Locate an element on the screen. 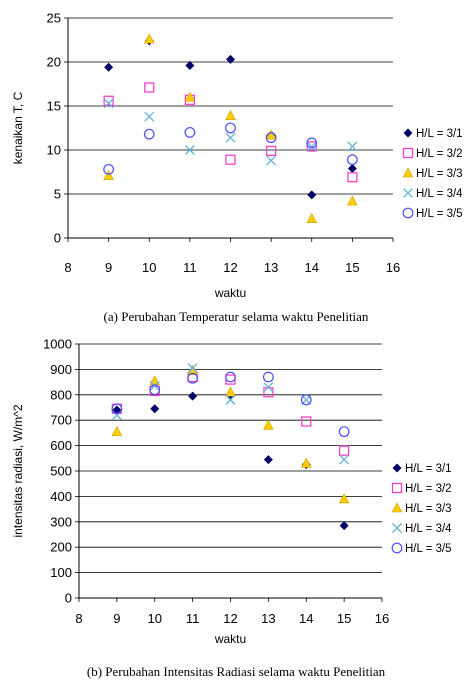  y-tick-label: 100 is located at coordinates (61, 572).